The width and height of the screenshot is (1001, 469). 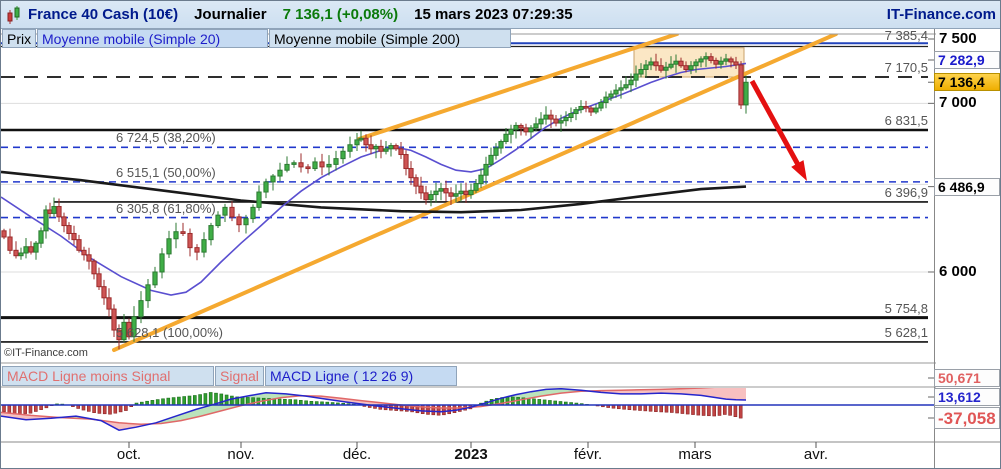 I want to click on tab-macd-histogram: MACD Ligne moins Signal, so click(x=108, y=376).